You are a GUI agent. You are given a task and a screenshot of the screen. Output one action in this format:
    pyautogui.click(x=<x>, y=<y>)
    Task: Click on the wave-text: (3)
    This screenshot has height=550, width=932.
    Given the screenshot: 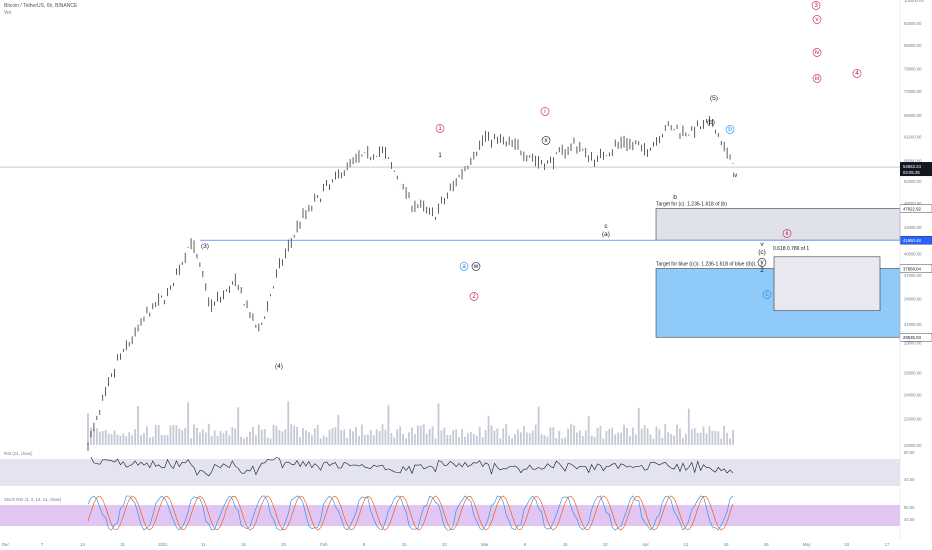 What is the action you would take?
    pyautogui.click(x=205, y=246)
    